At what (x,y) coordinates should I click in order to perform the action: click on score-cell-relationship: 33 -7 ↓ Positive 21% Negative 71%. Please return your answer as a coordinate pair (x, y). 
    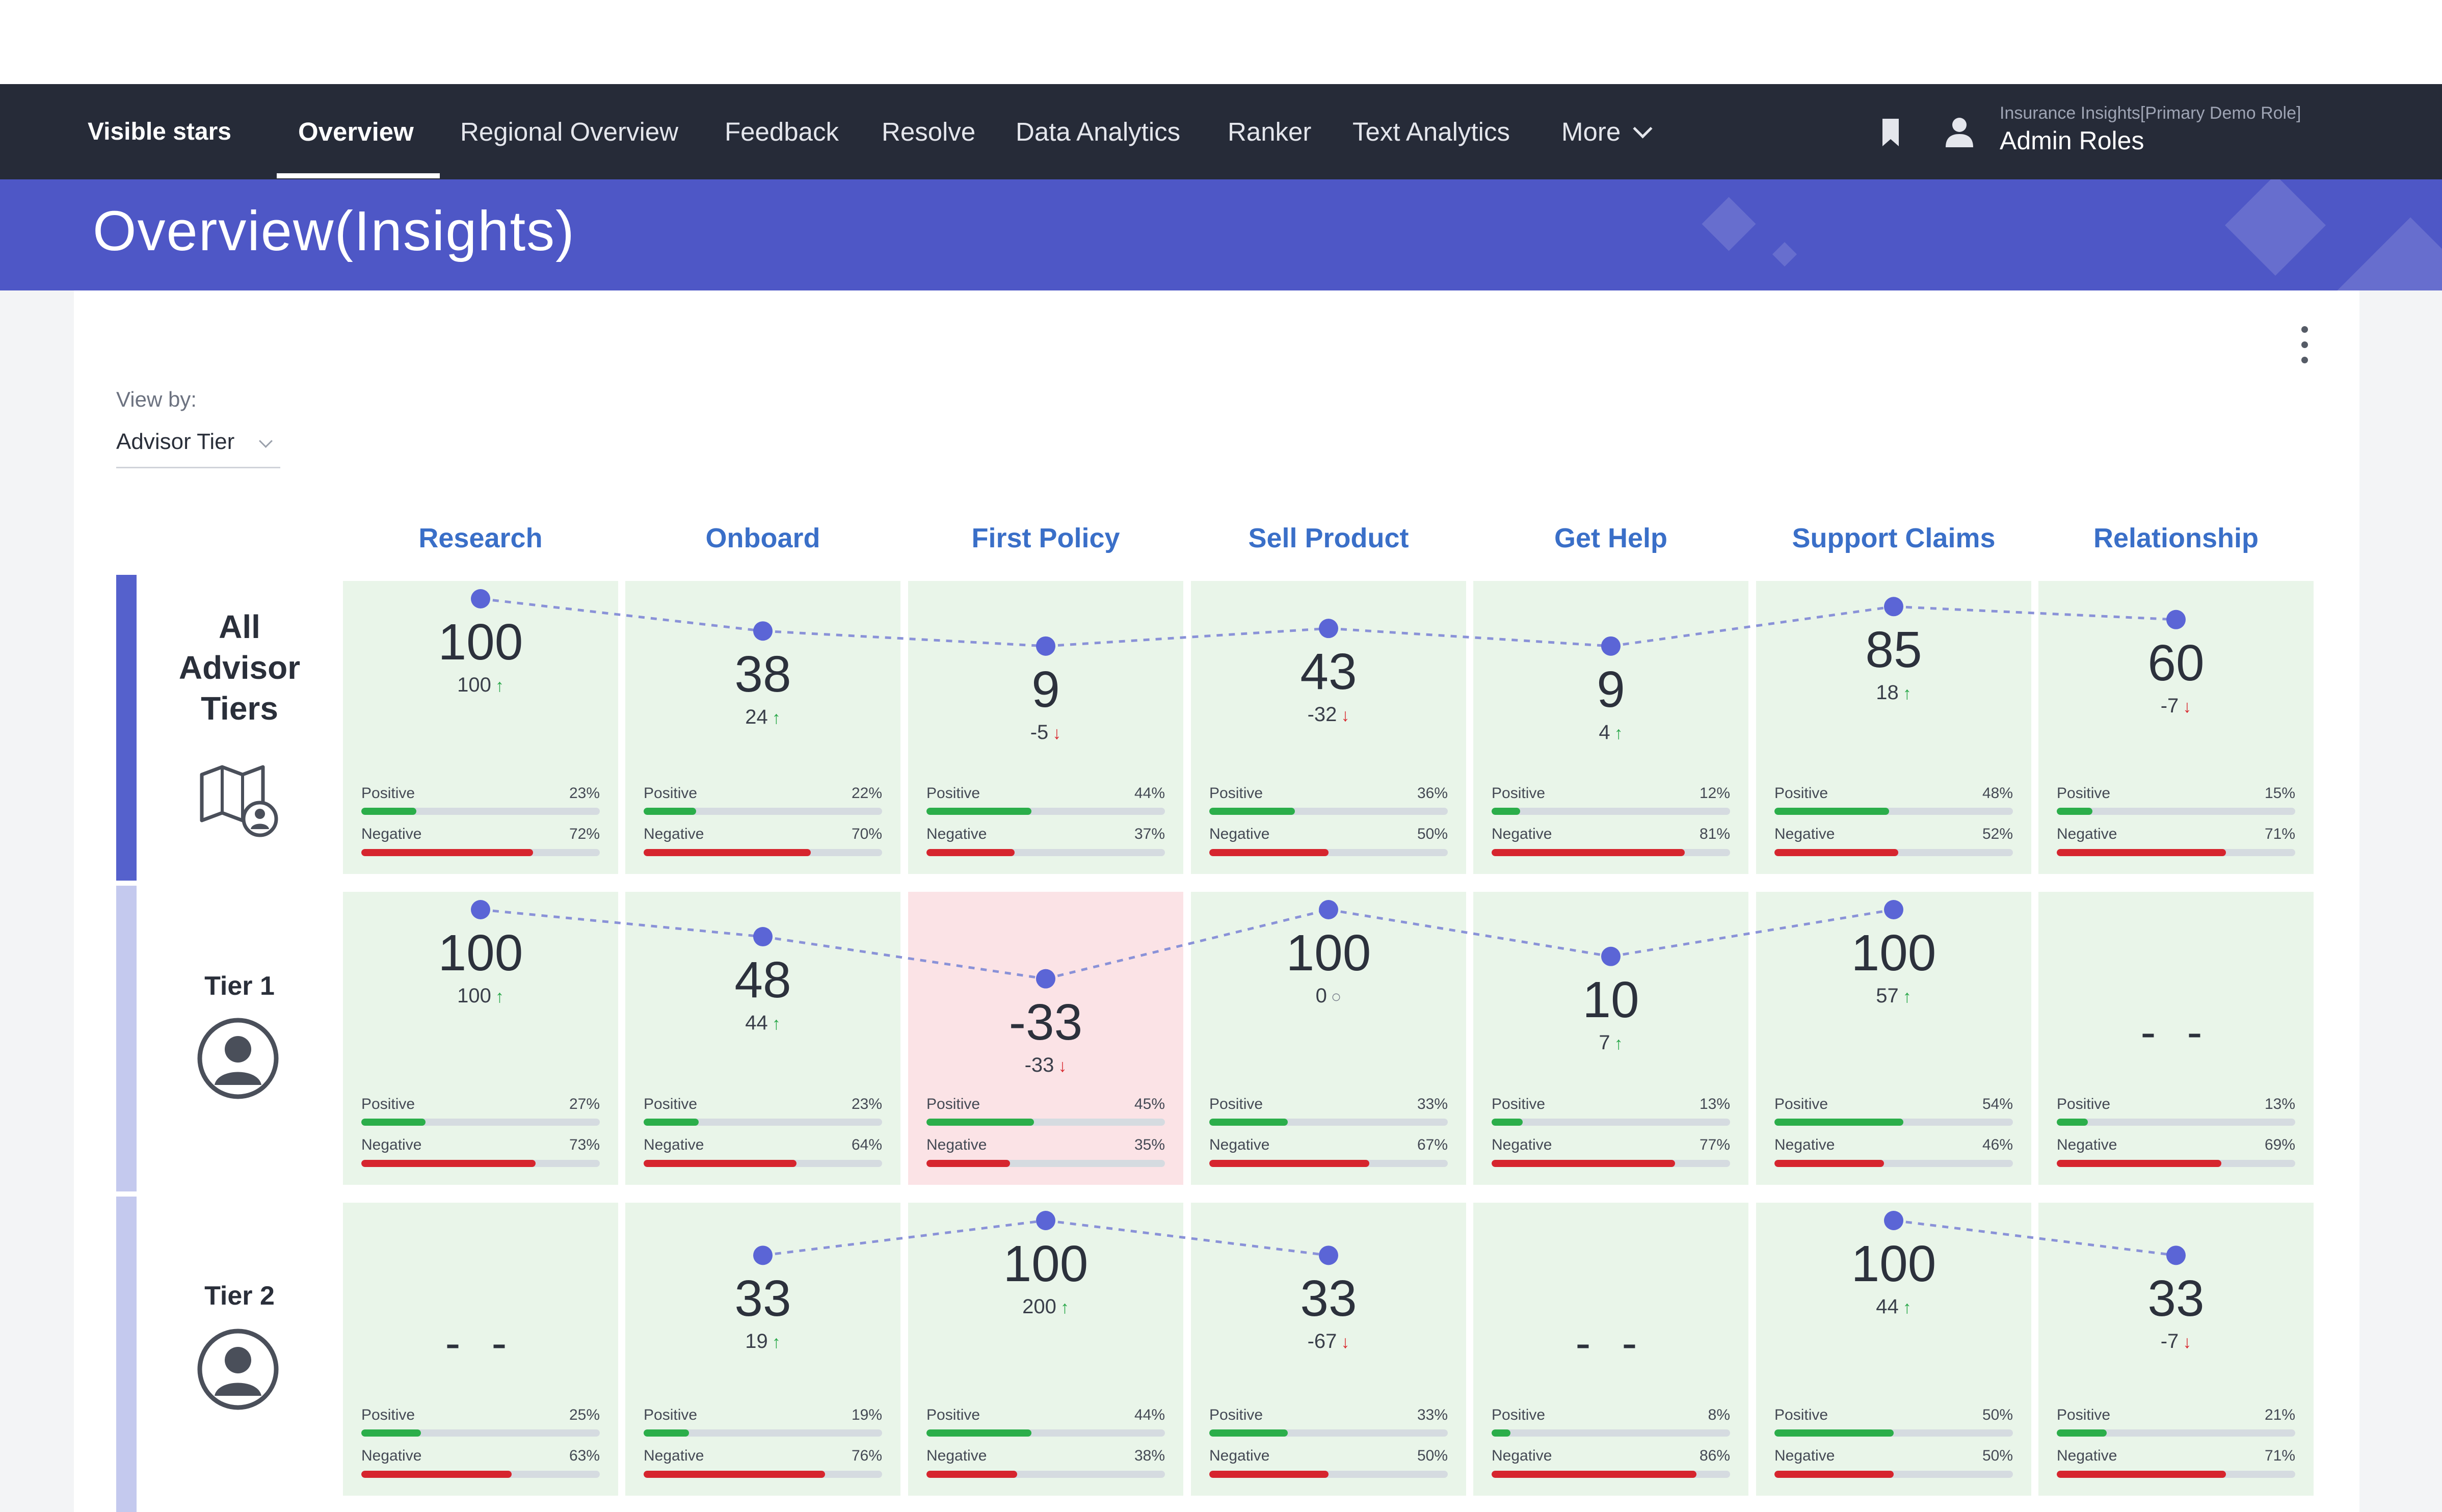
    Looking at the image, I should click on (2176, 1349).